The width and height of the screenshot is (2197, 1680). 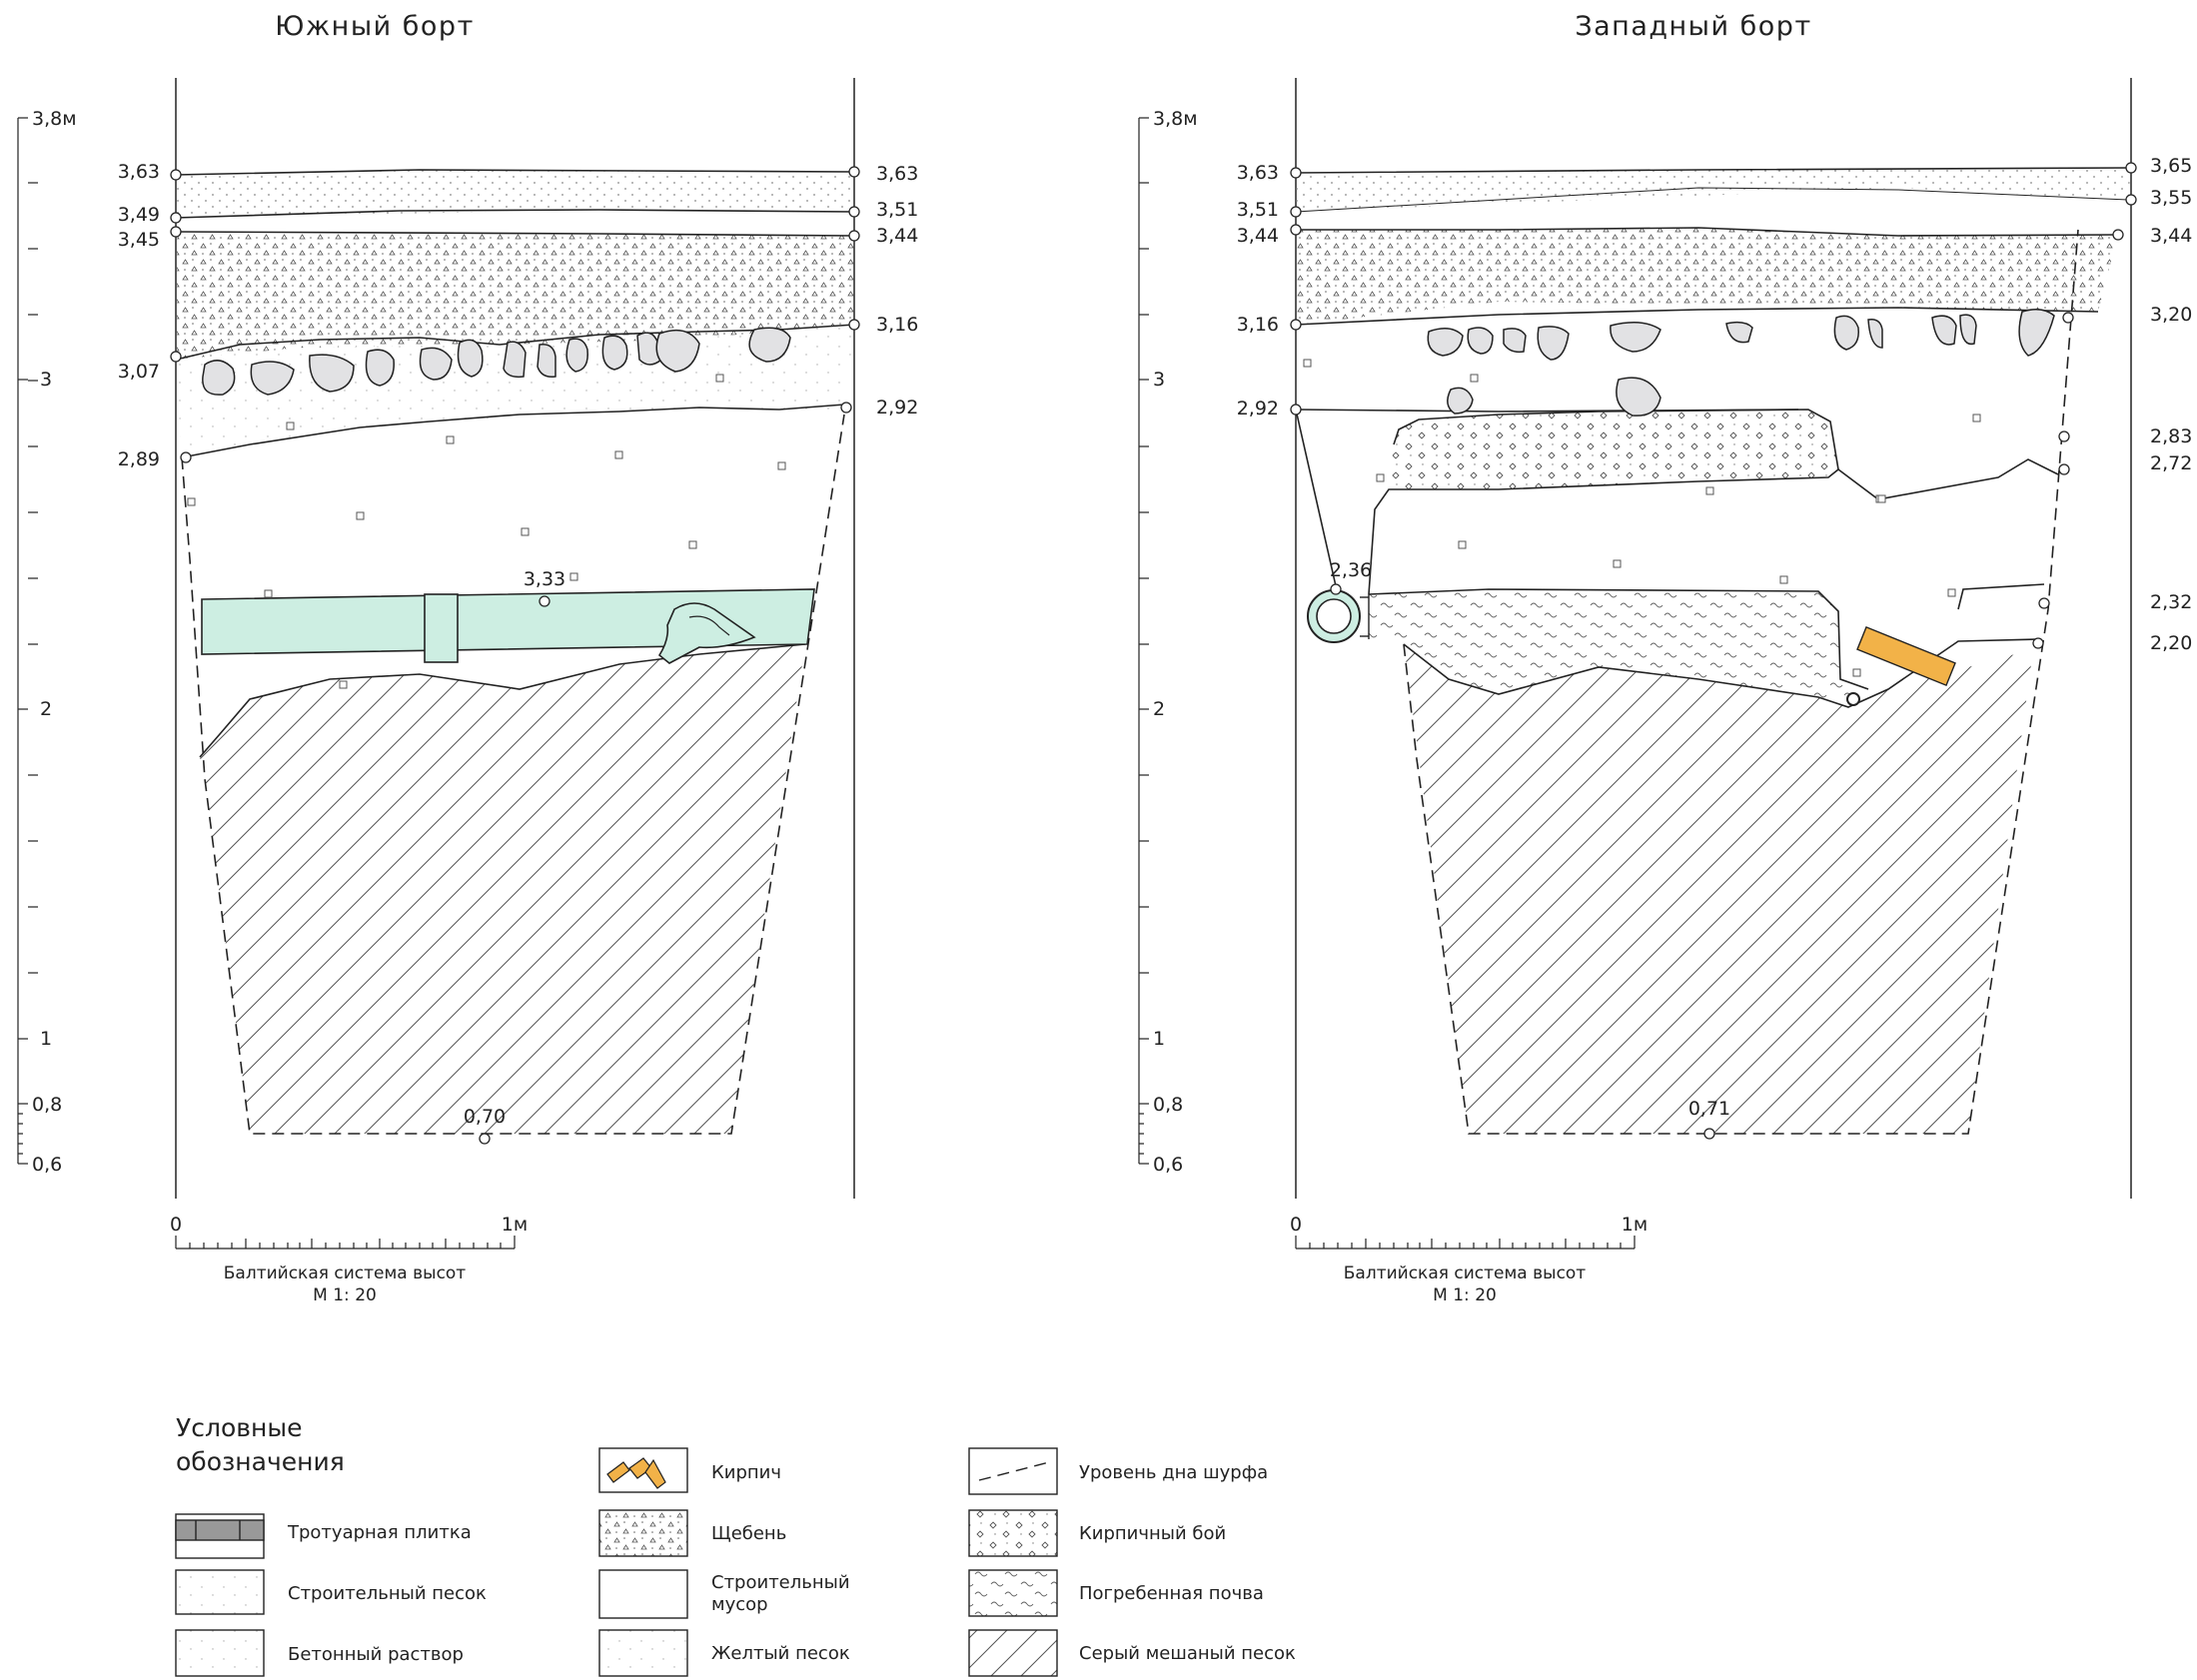 What do you see at coordinates (139, 372) in the screenshot?
I see `south-left-mark-4: 3,07` at bounding box center [139, 372].